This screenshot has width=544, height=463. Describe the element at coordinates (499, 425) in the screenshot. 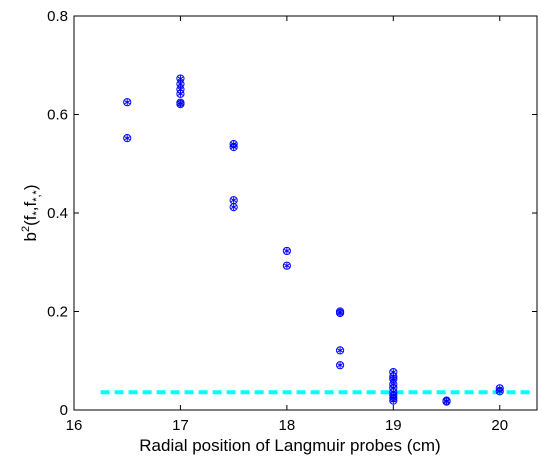

I see `x-tick-label: 20` at that location.